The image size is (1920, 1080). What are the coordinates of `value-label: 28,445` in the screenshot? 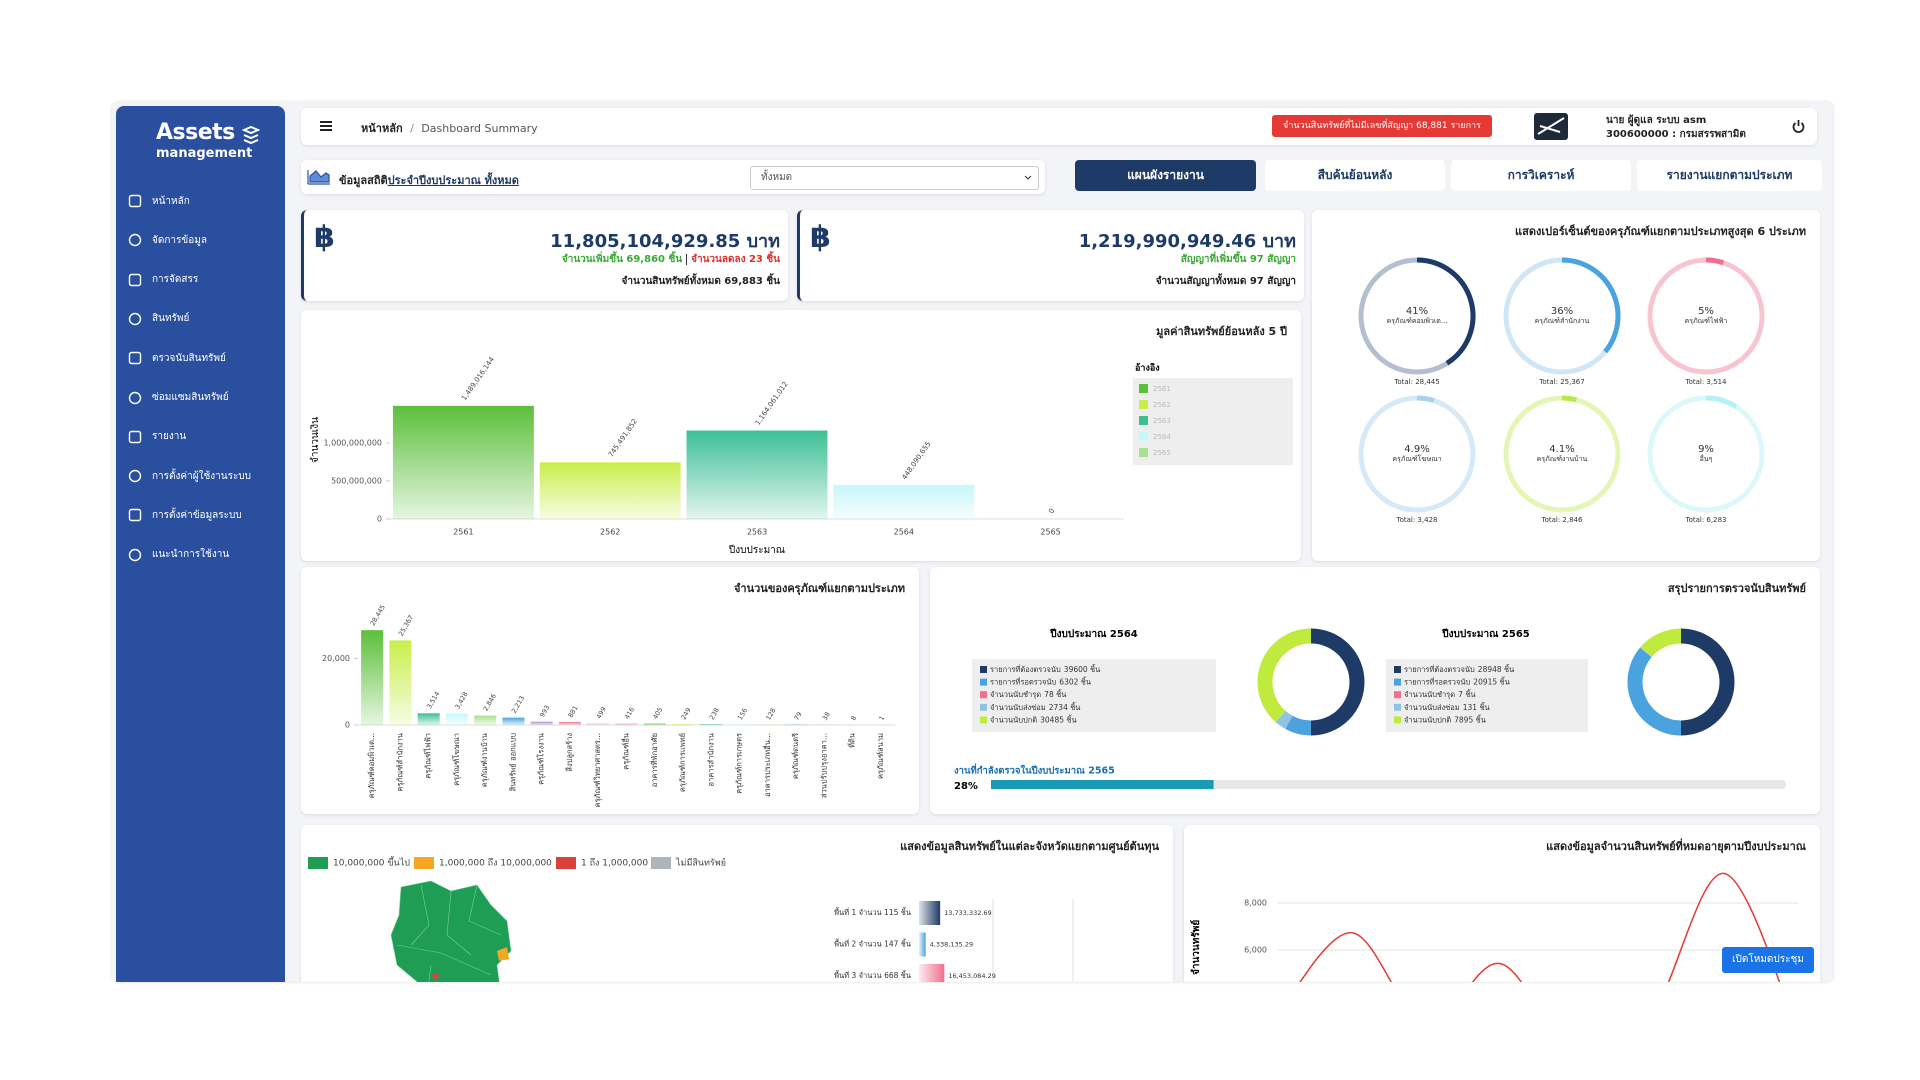 It's located at (378, 615).